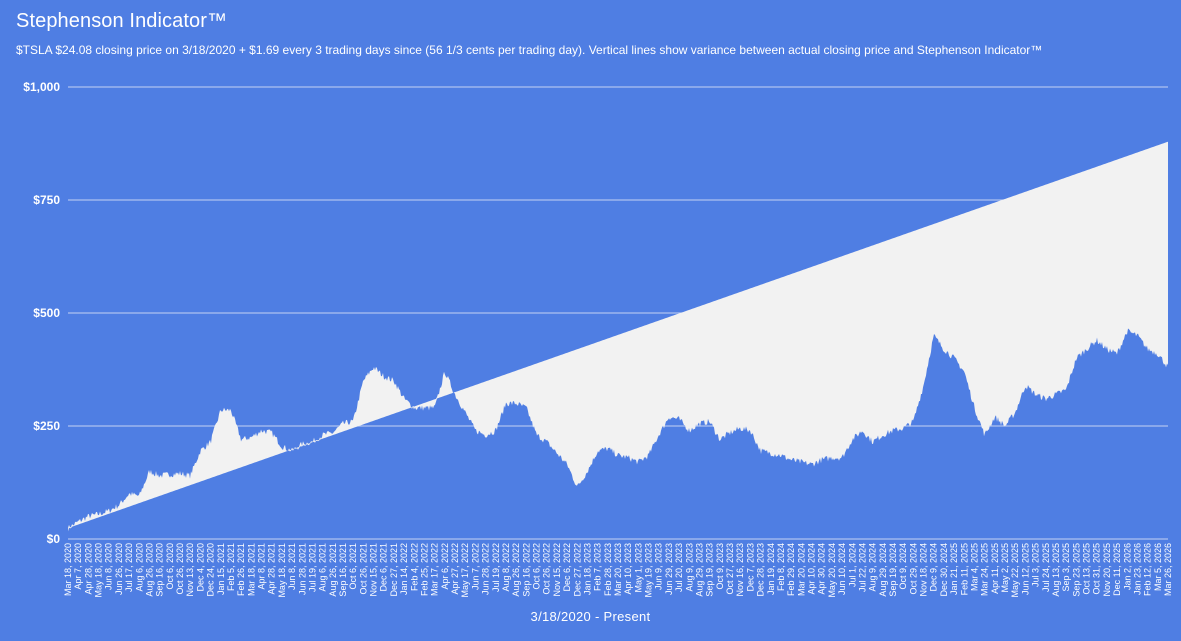  I want to click on x-tick-label: Sep 16, 2020, so click(160, 570).